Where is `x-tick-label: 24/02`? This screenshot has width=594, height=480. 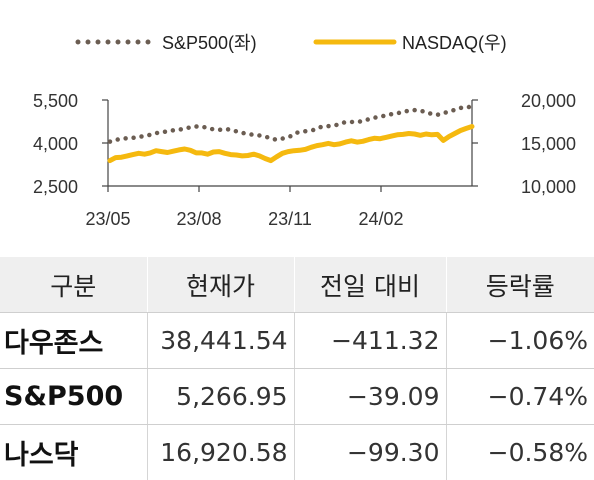 x-tick-label: 24/02 is located at coordinates (380, 219).